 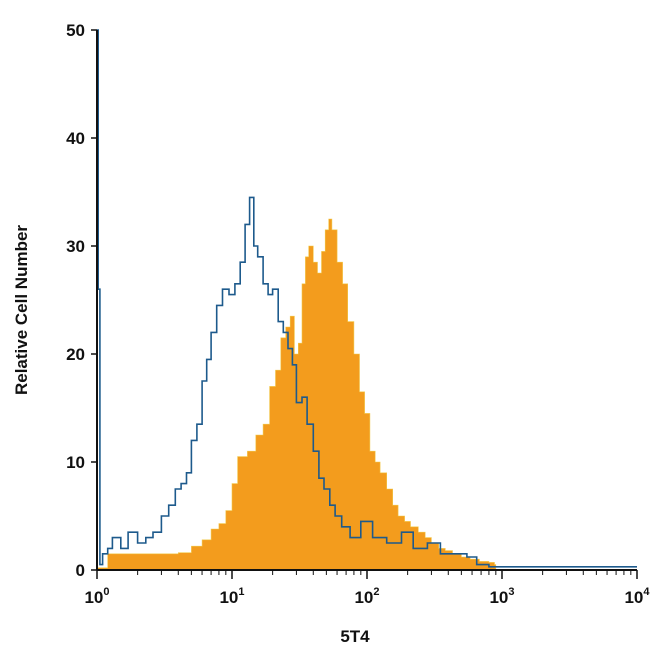 I want to click on x-tick-label: 10⁰, so click(x=96, y=596).